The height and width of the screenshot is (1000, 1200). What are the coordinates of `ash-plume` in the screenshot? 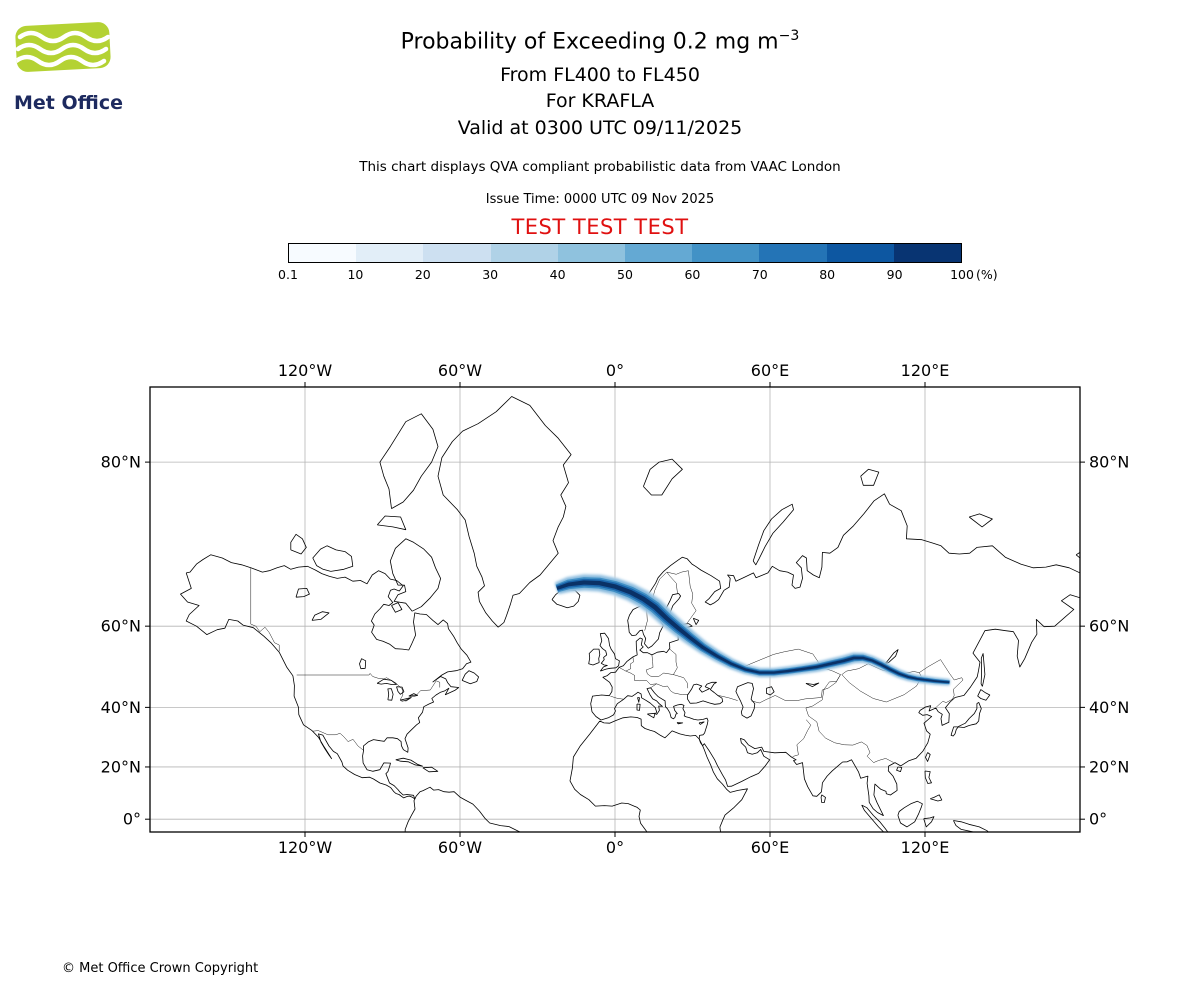 It's located at (752, 629).